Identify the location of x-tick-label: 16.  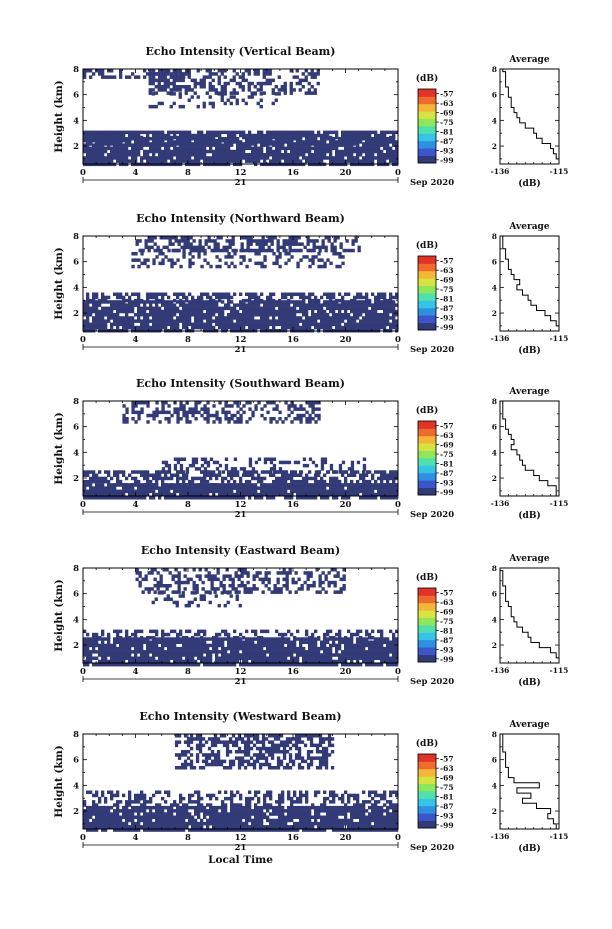
(293, 340).